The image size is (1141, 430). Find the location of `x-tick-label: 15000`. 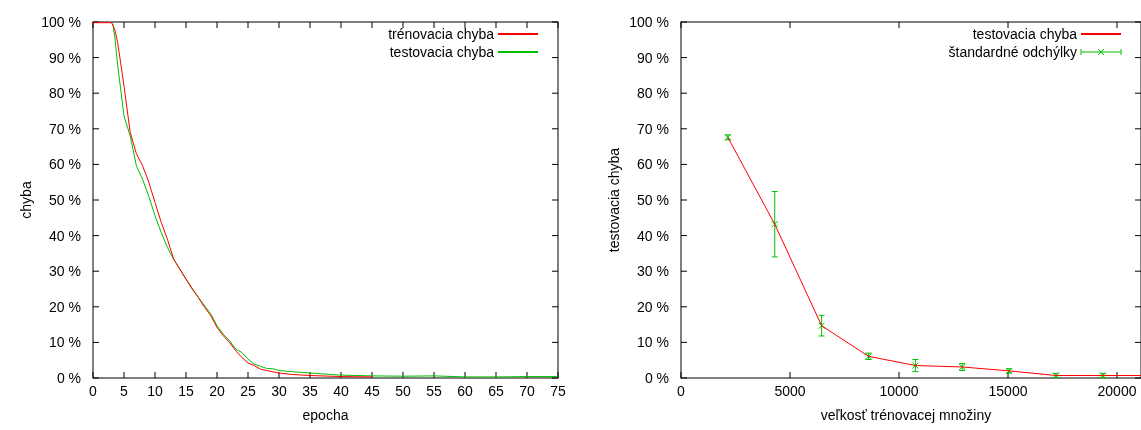

x-tick-label: 15000 is located at coordinates (1008, 391).